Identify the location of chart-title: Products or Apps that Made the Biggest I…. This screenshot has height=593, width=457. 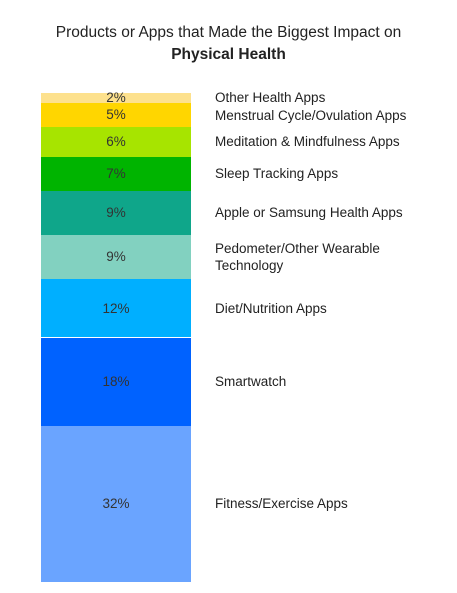
(228, 32).